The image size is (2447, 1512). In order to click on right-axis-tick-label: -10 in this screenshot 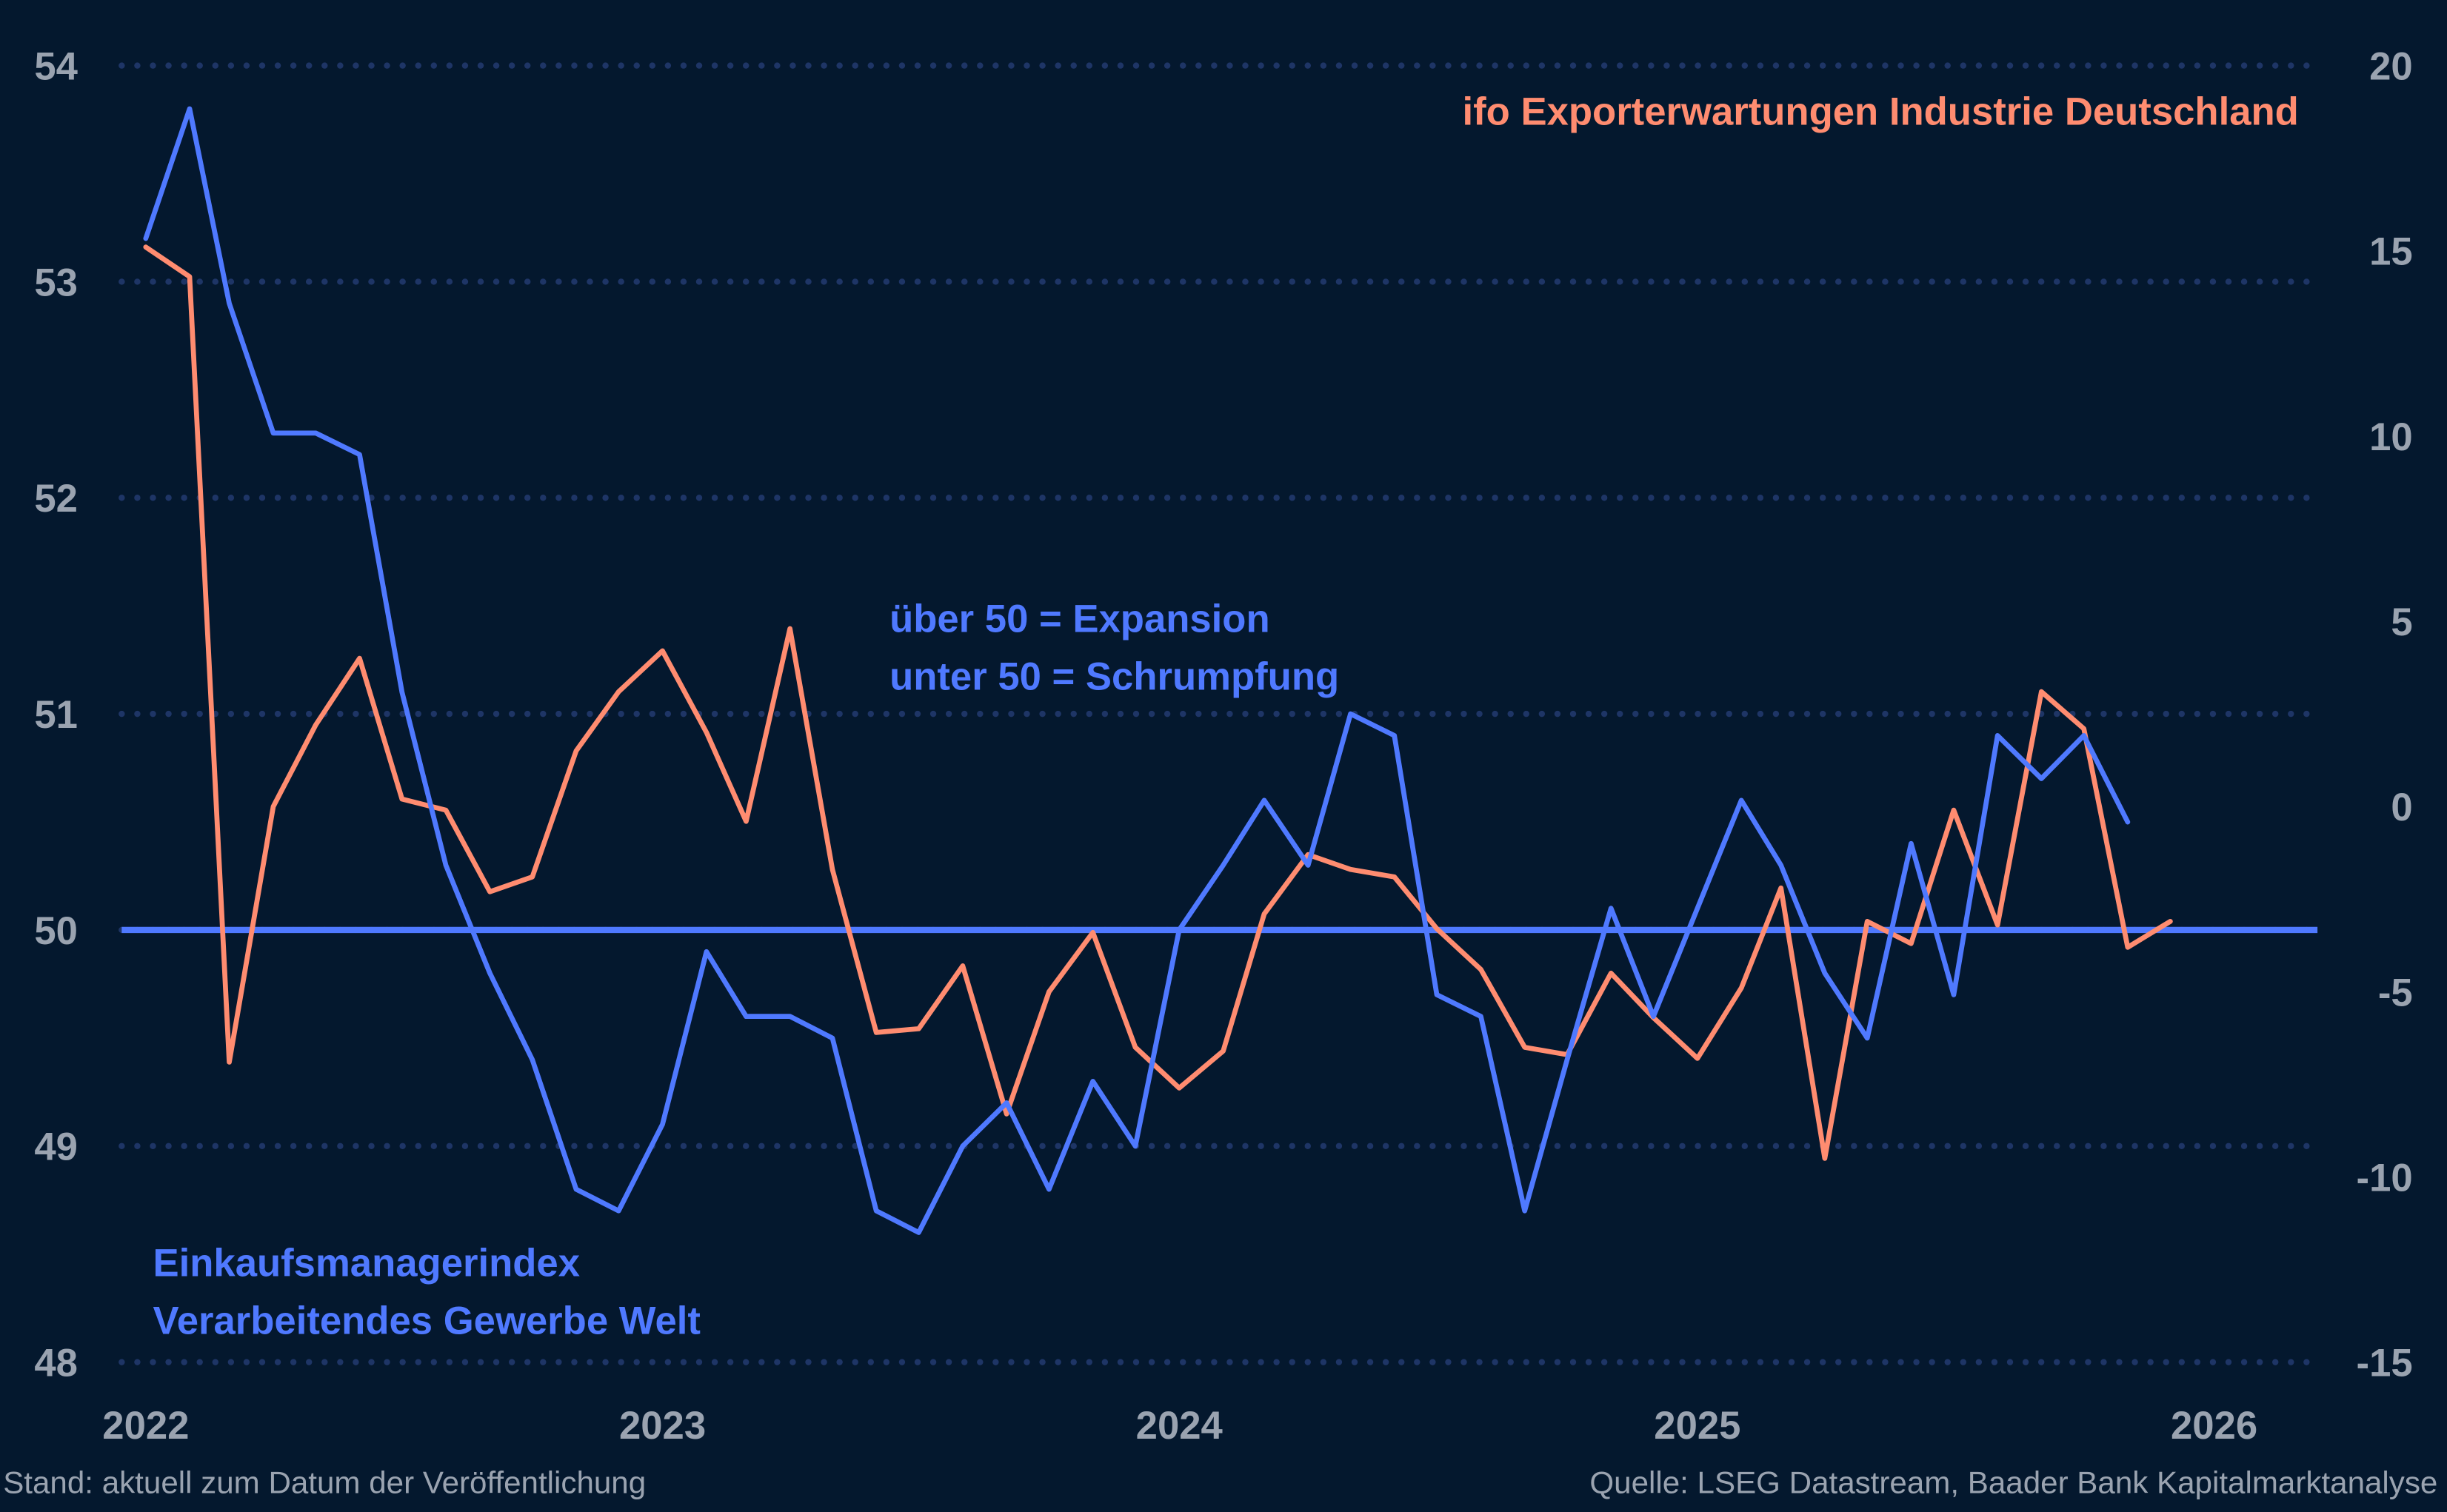, I will do `click(2385, 1178)`.